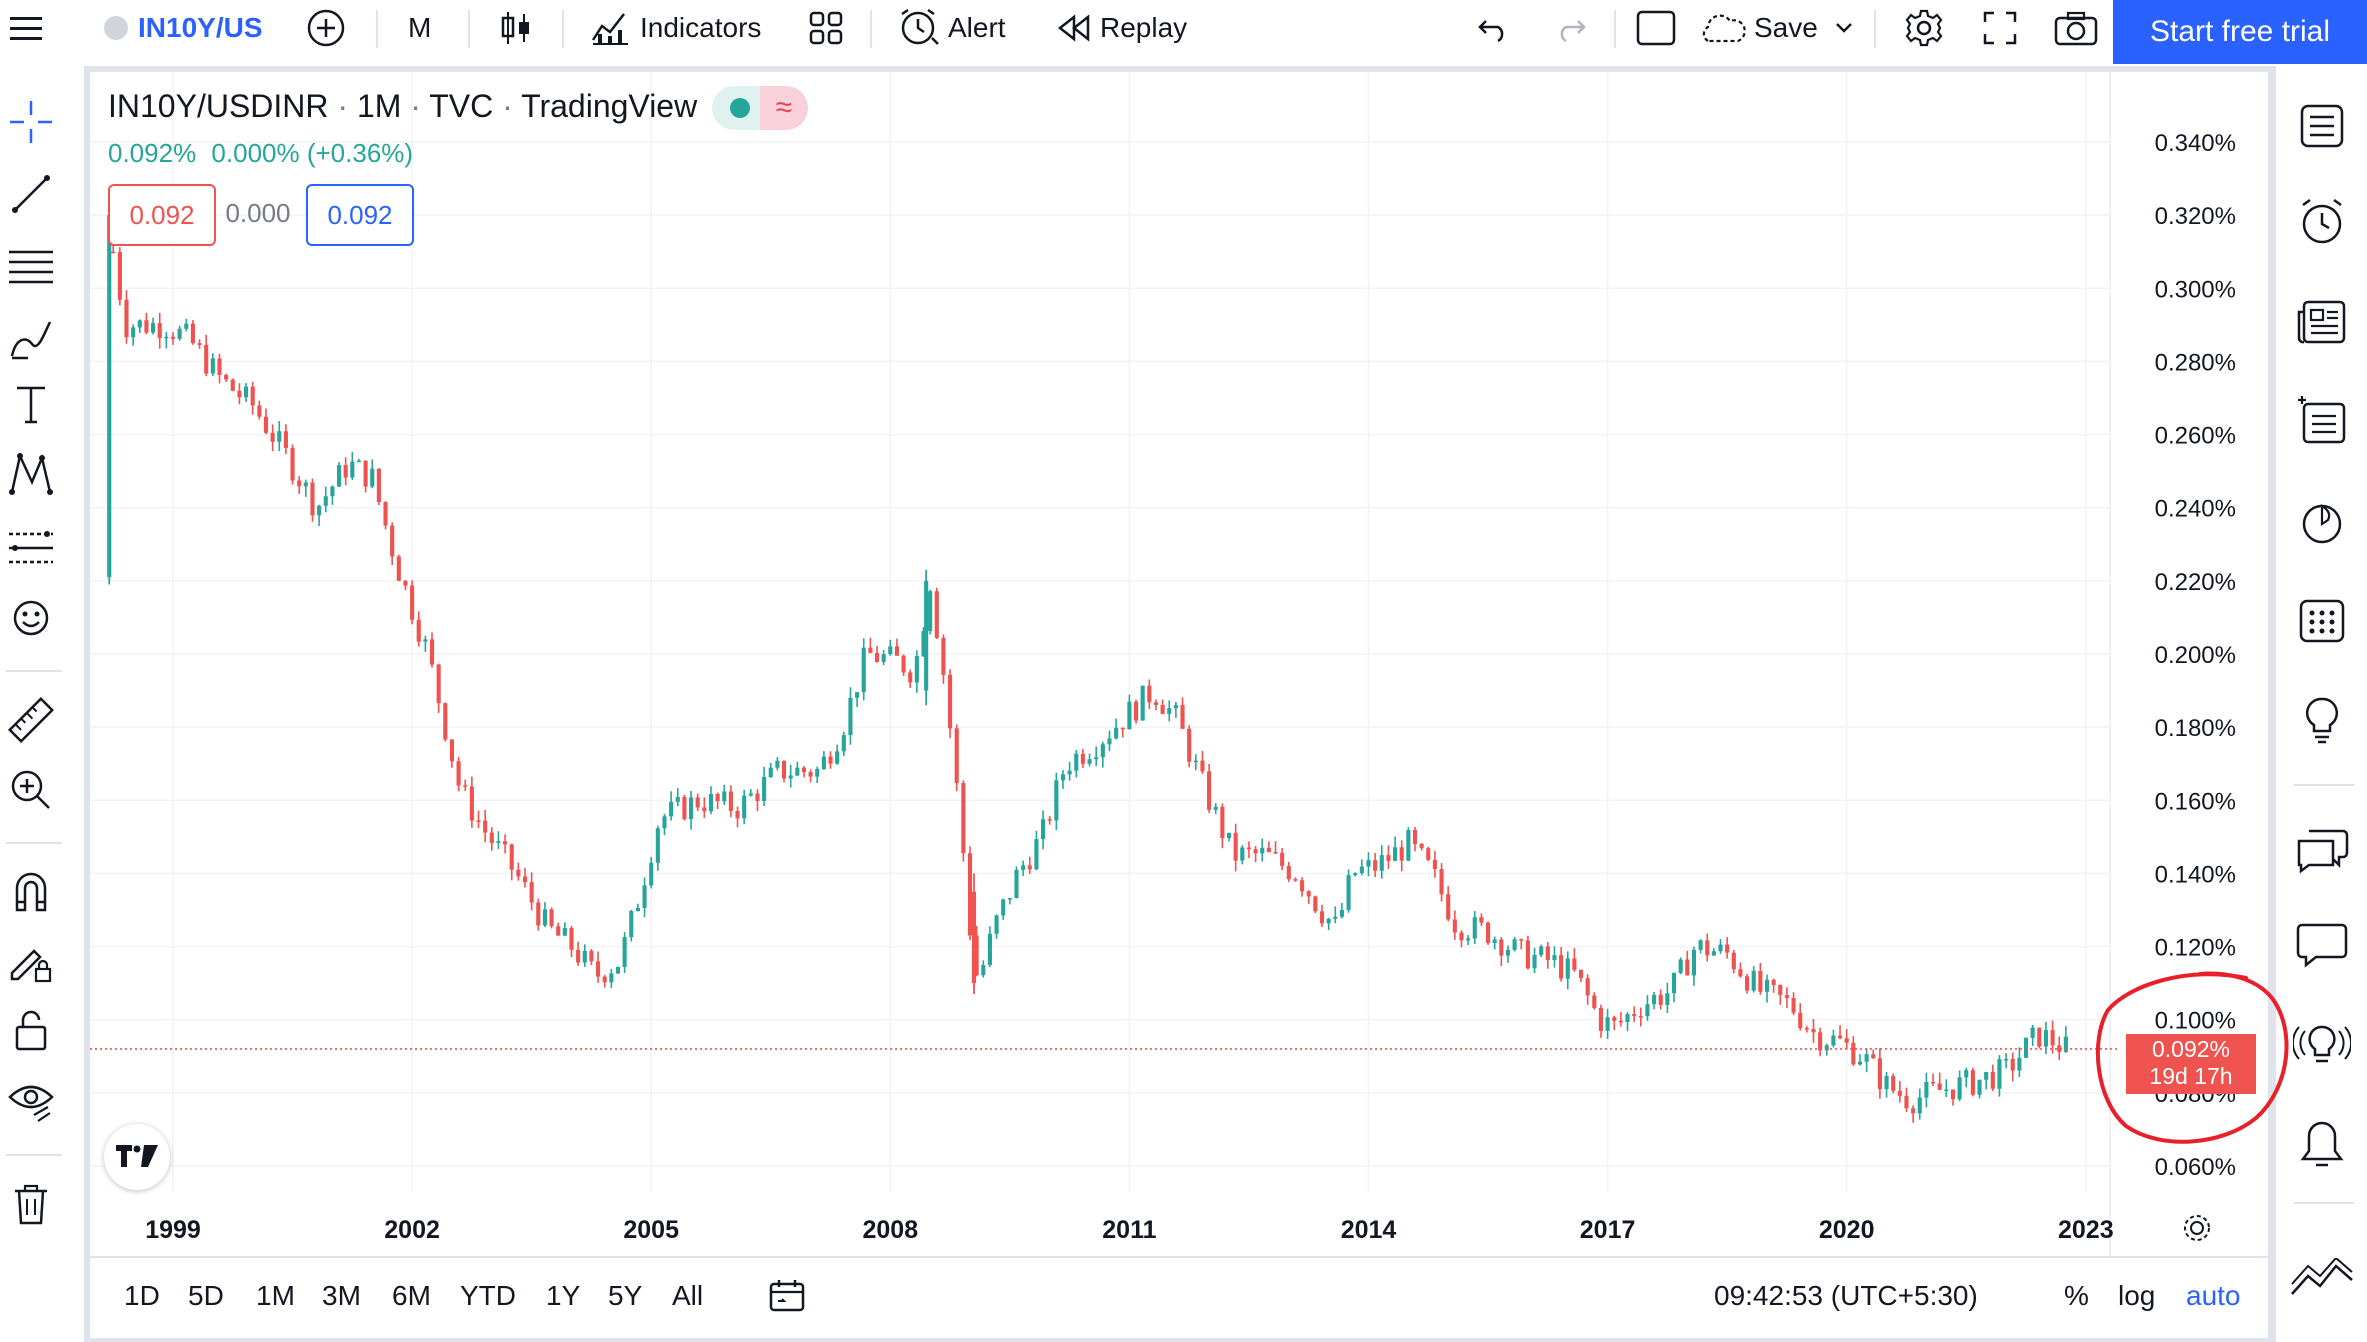  I want to click on range-button-3m: 3M, so click(341, 1295).